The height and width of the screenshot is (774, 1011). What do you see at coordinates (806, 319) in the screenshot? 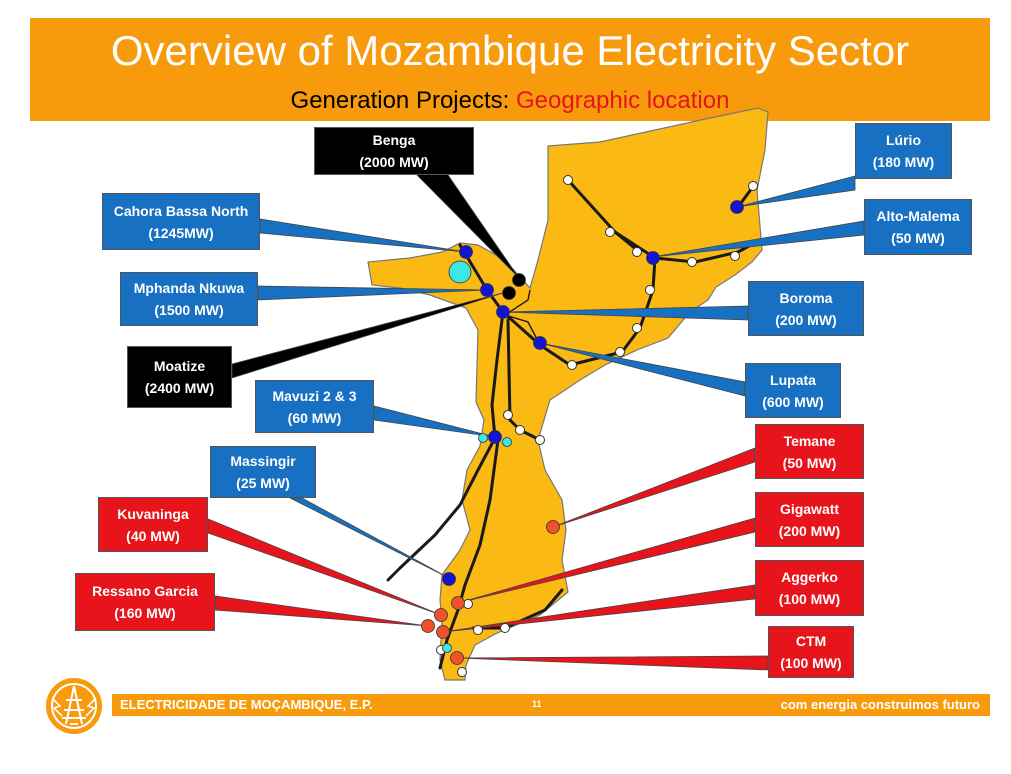
I see `callout-boroma-capacity: (200 MW)` at bounding box center [806, 319].